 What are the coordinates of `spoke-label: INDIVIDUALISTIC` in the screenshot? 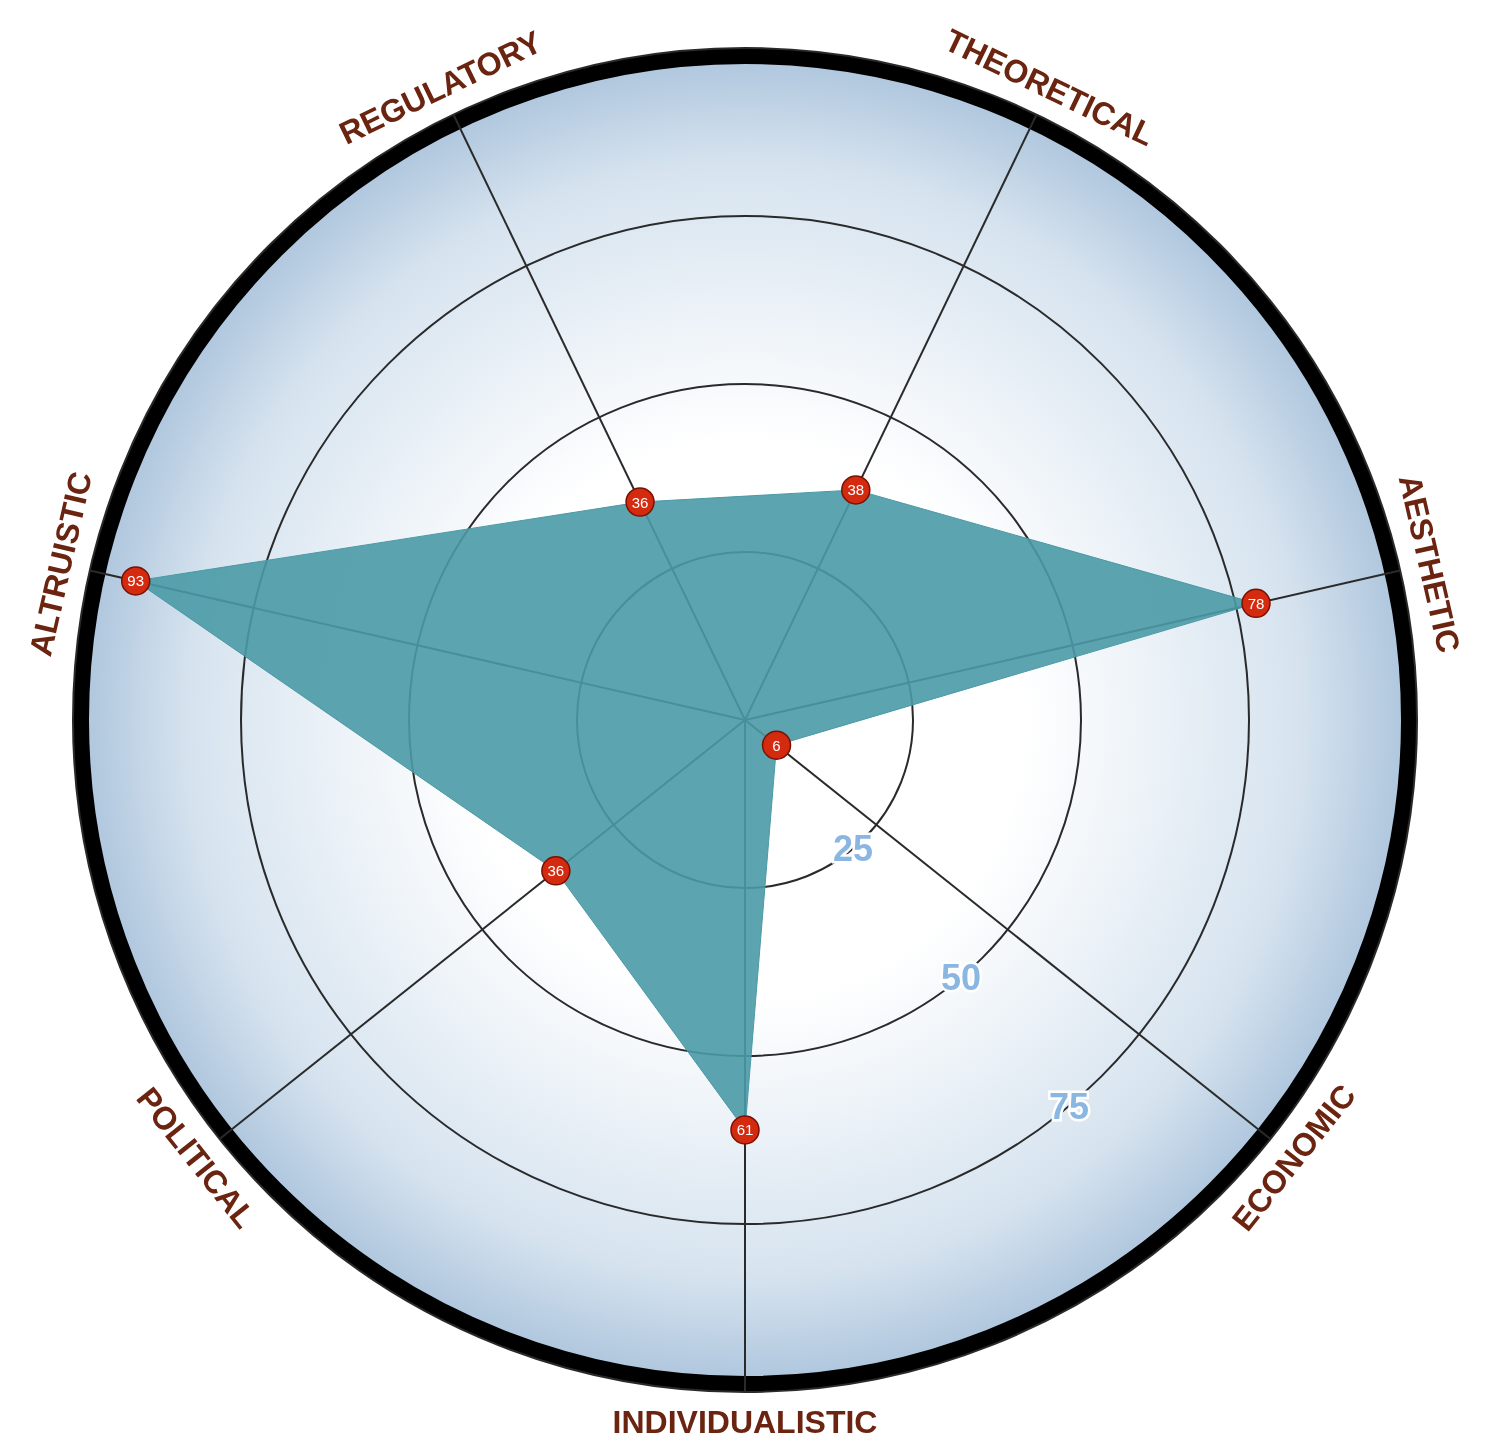 It's located at (745, 1422).